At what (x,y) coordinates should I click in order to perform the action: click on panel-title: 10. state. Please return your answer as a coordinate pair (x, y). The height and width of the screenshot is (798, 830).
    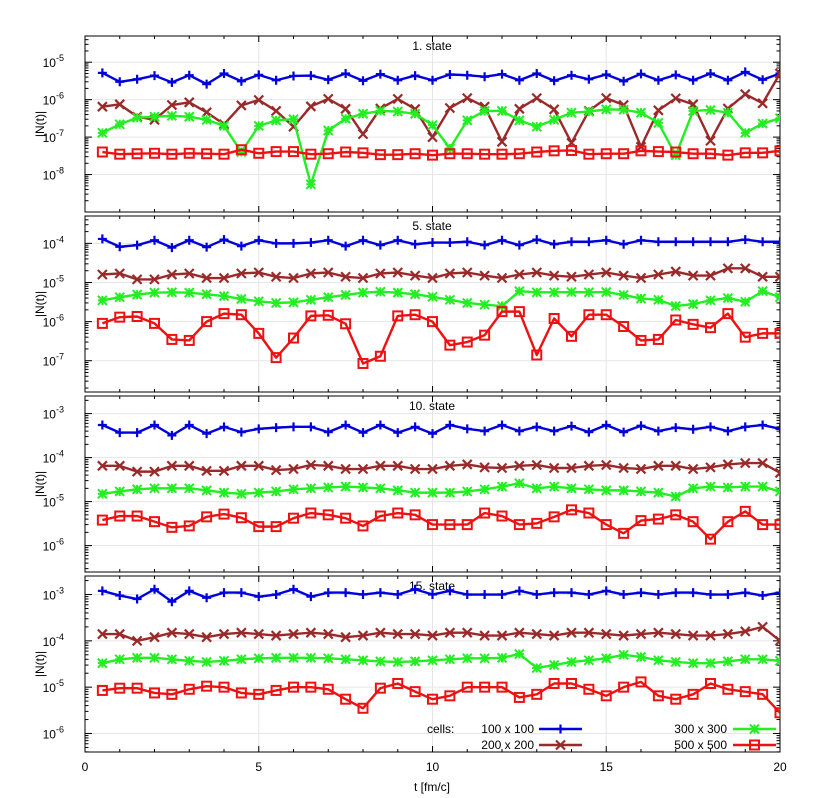
    Looking at the image, I should click on (432, 406).